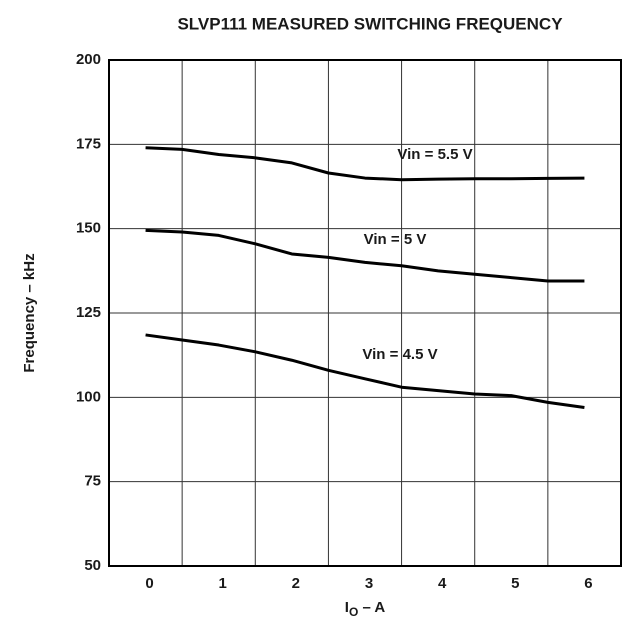 Image resolution: width=638 pixels, height=629 pixels. Describe the element at coordinates (149, 583) in the screenshot. I see `x-tick-label: 0` at that location.